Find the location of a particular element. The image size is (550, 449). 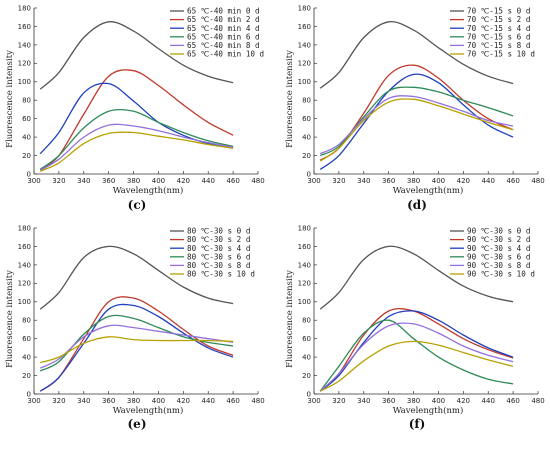

legend-entry: 65 ℃-40 min 4 d is located at coordinates (223, 28).